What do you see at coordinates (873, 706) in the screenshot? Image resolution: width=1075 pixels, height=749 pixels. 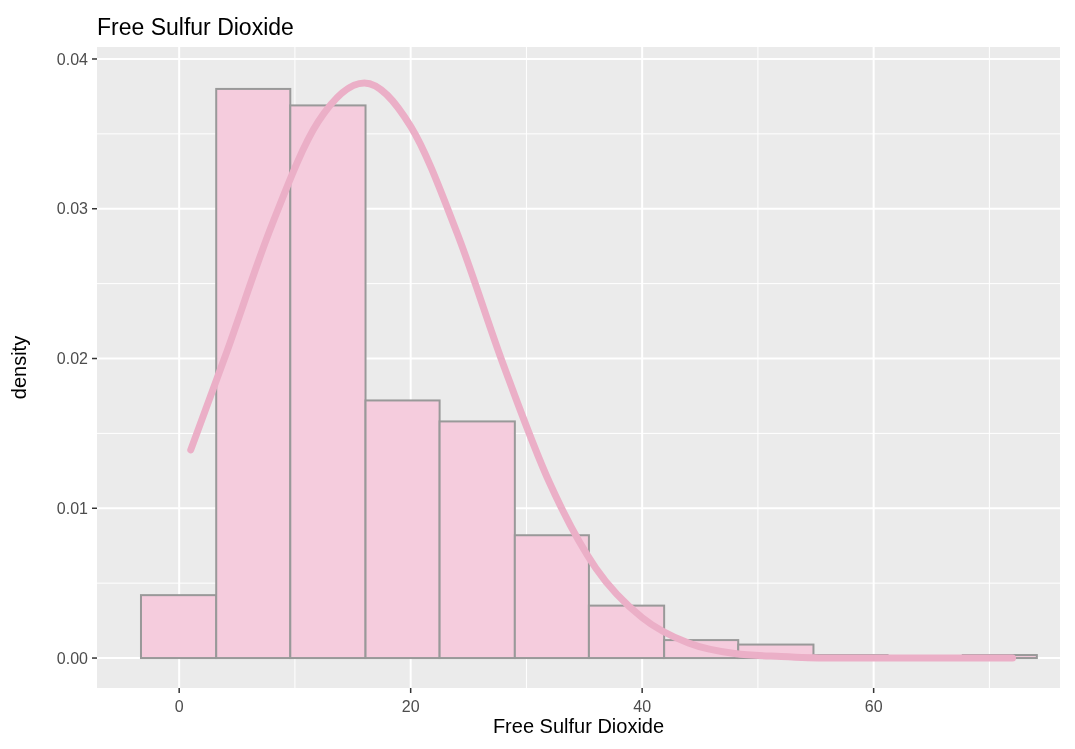 I see `x-tick-label: 60` at bounding box center [873, 706].